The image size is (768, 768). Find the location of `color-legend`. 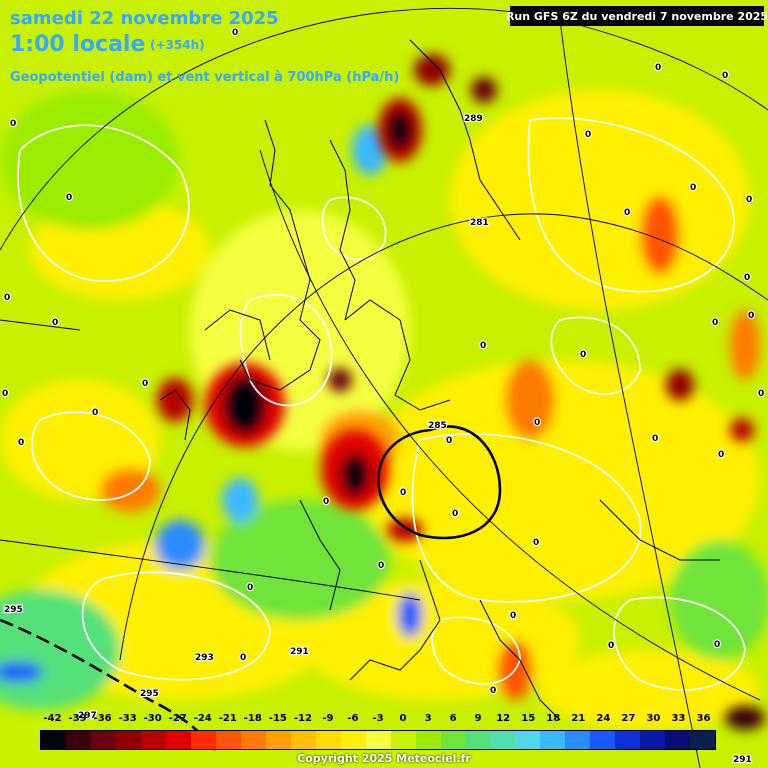

color-legend is located at coordinates (378, 740).